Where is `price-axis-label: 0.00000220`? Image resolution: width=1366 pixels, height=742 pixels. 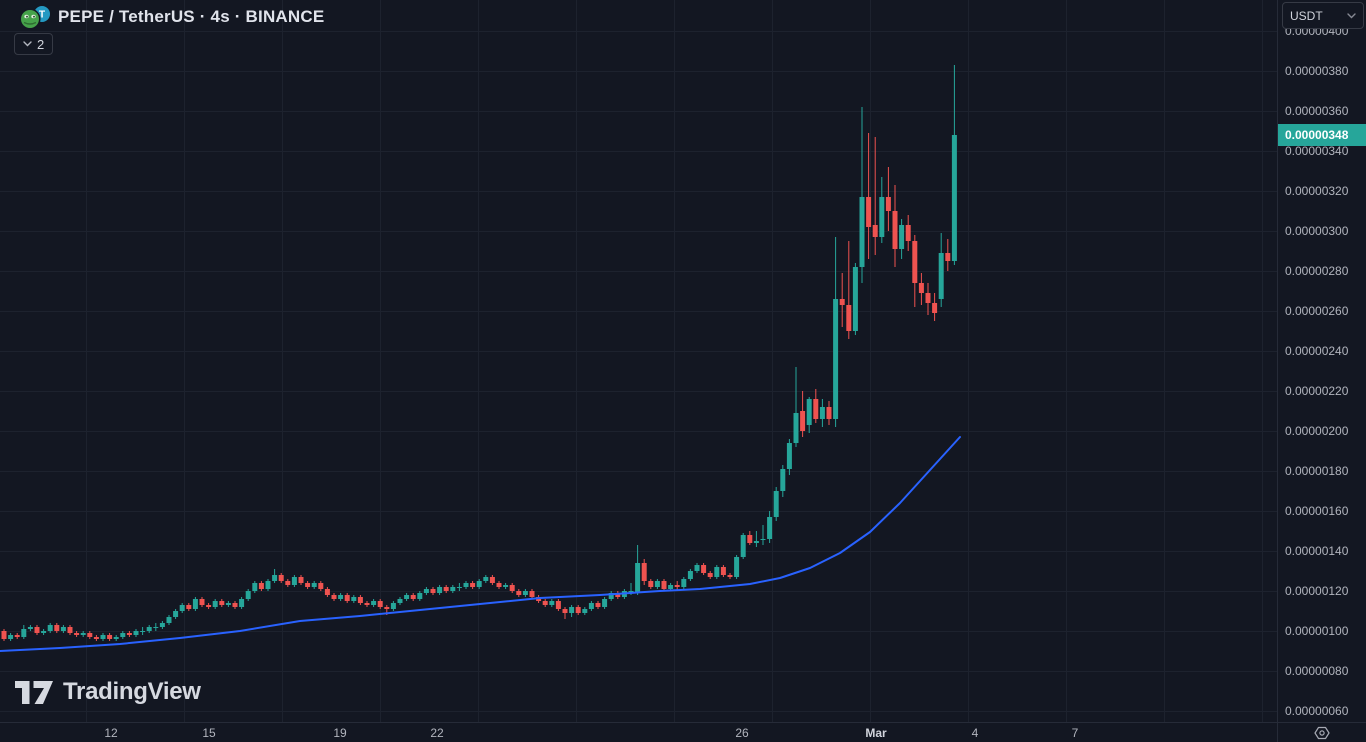
price-axis-label: 0.00000220 is located at coordinates (1317, 391).